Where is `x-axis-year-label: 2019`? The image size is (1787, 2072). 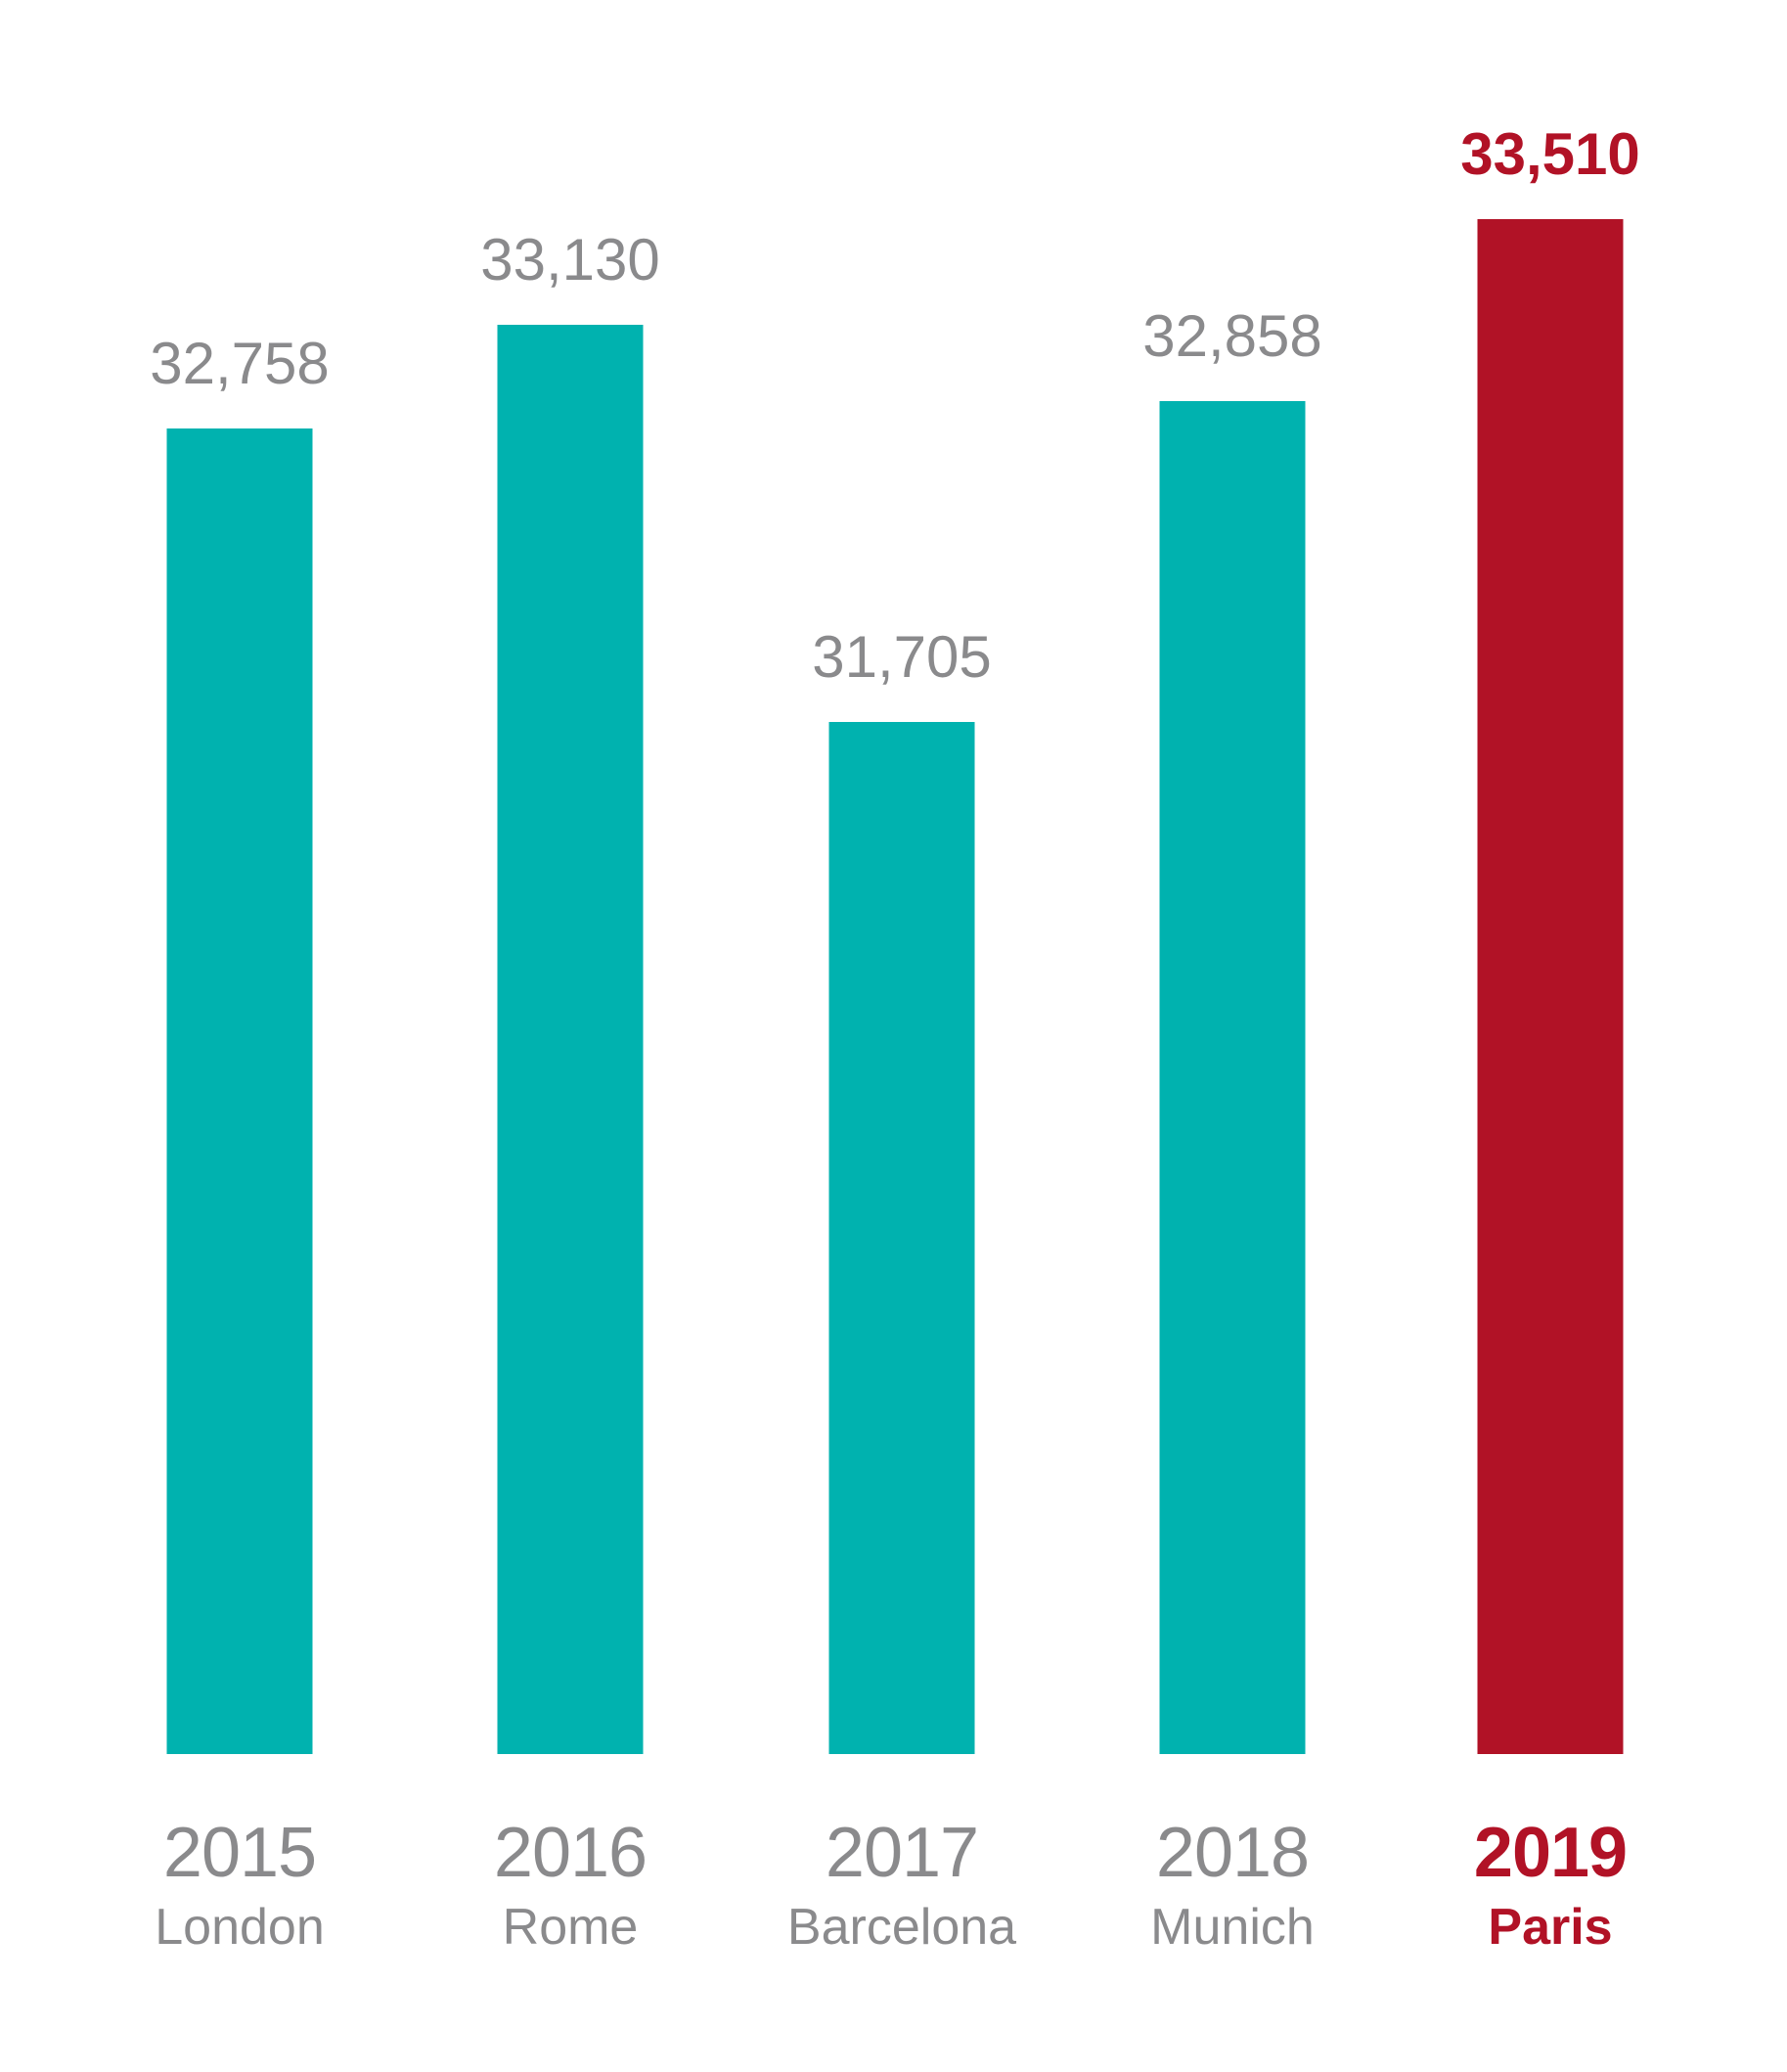 x-axis-year-label: 2019 is located at coordinates (1550, 1853).